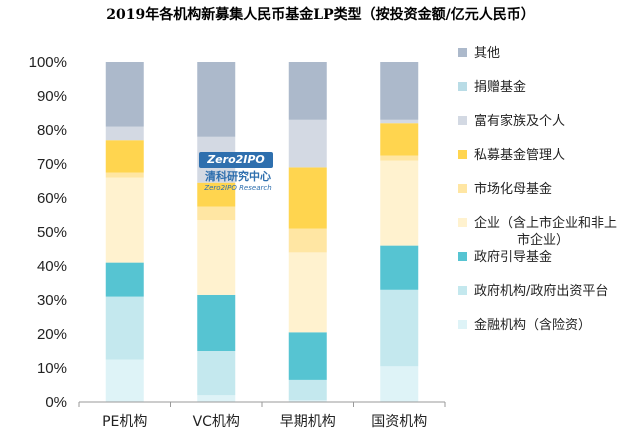 This screenshot has height=438, width=641. Describe the element at coordinates (532, 325) in the screenshot. I see `legend-label: 金融机构（含险资）` at that location.